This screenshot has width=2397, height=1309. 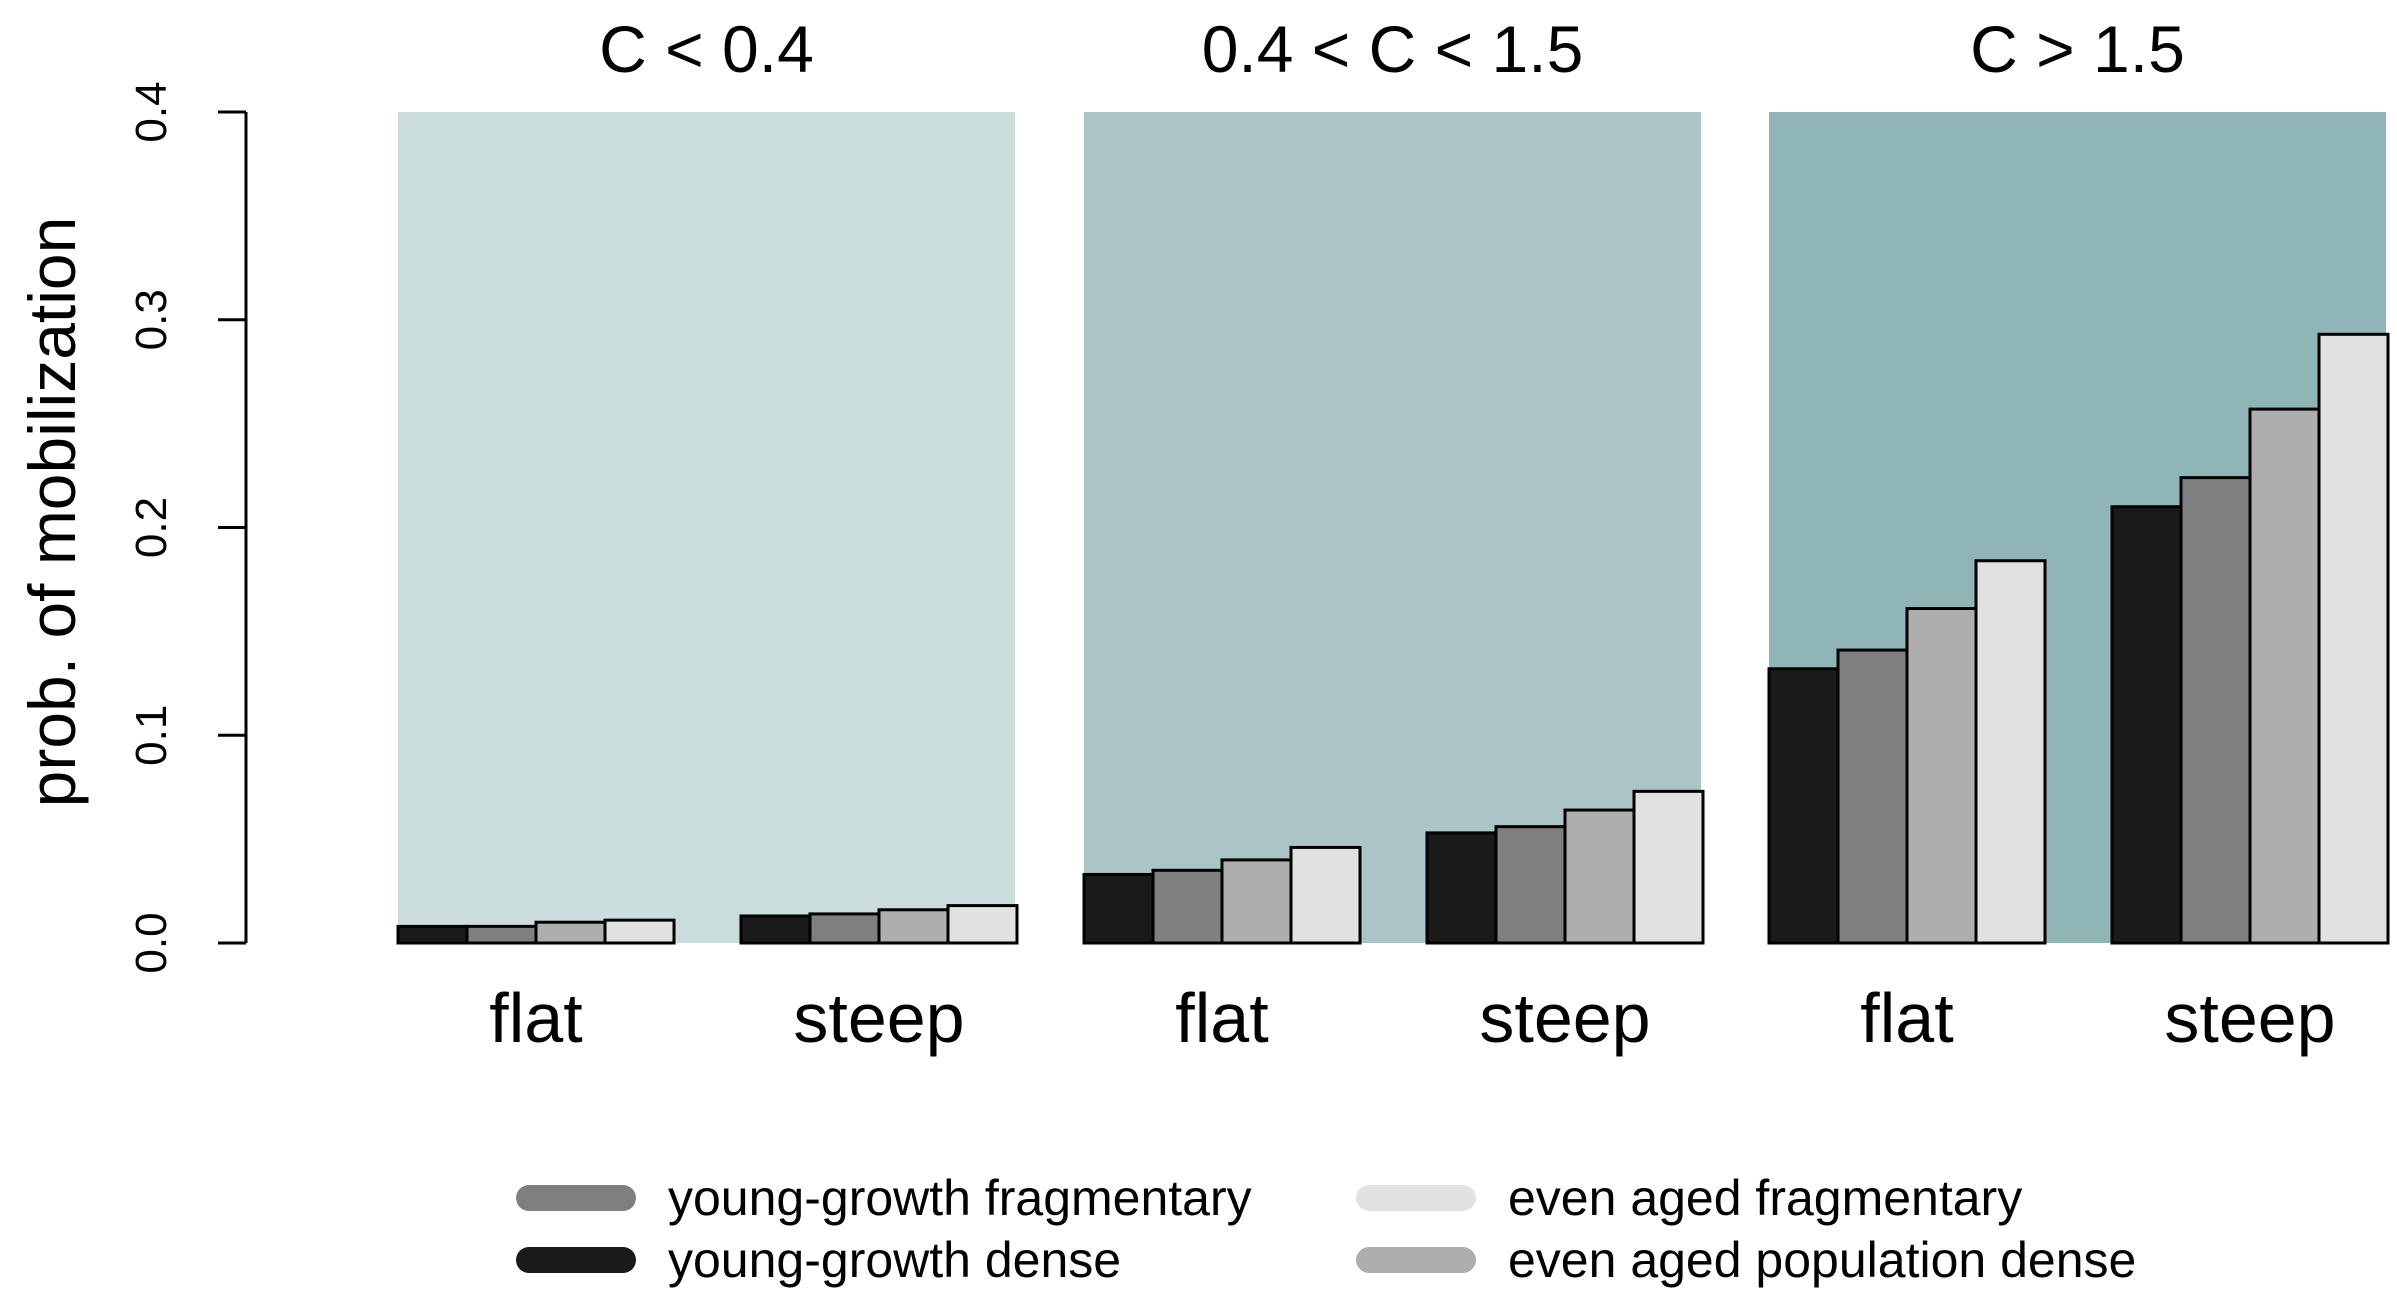 I want to click on y-tick-label: 0.0, so click(x=151, y=942).